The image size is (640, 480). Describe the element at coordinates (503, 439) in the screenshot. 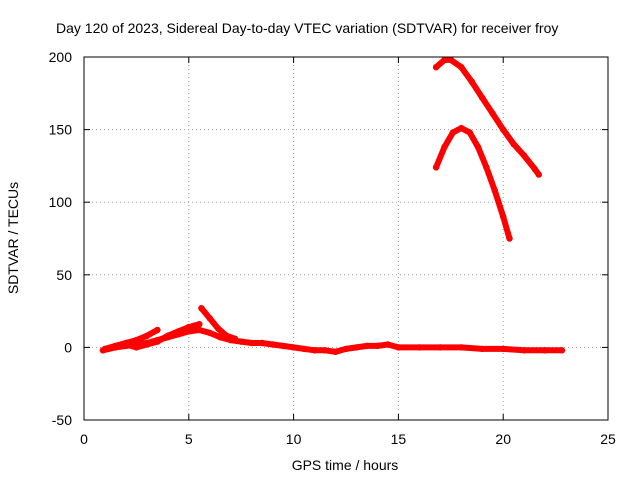

I see `x-tick-label: 20` at that location.